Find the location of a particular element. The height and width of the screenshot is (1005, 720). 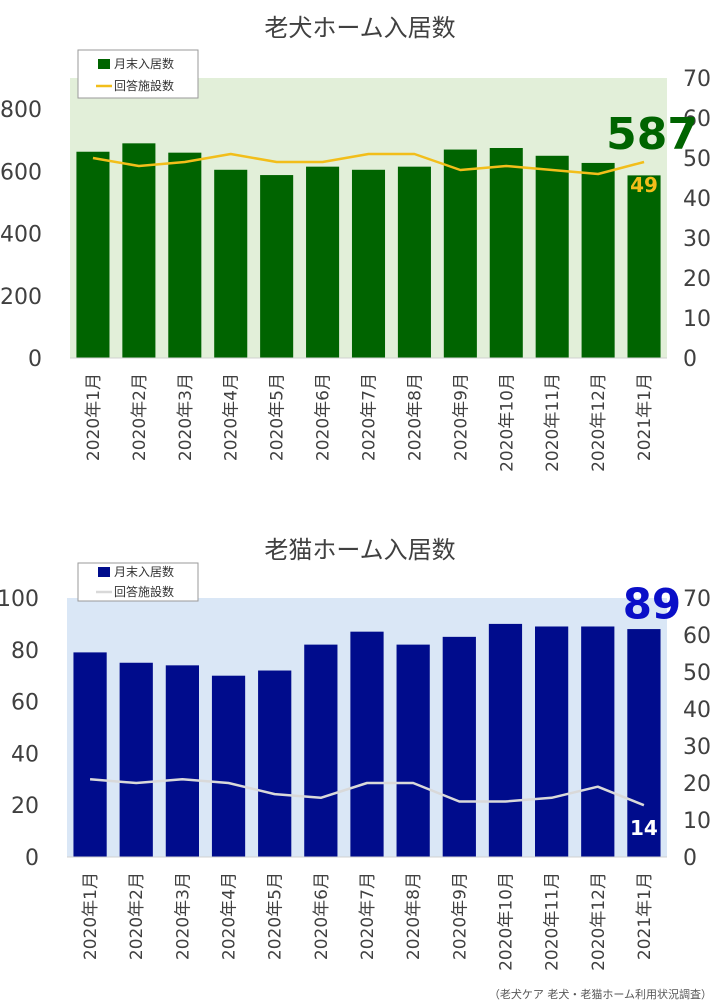

dog-right-tick-label: 40 is located at coordinates (697, 199).